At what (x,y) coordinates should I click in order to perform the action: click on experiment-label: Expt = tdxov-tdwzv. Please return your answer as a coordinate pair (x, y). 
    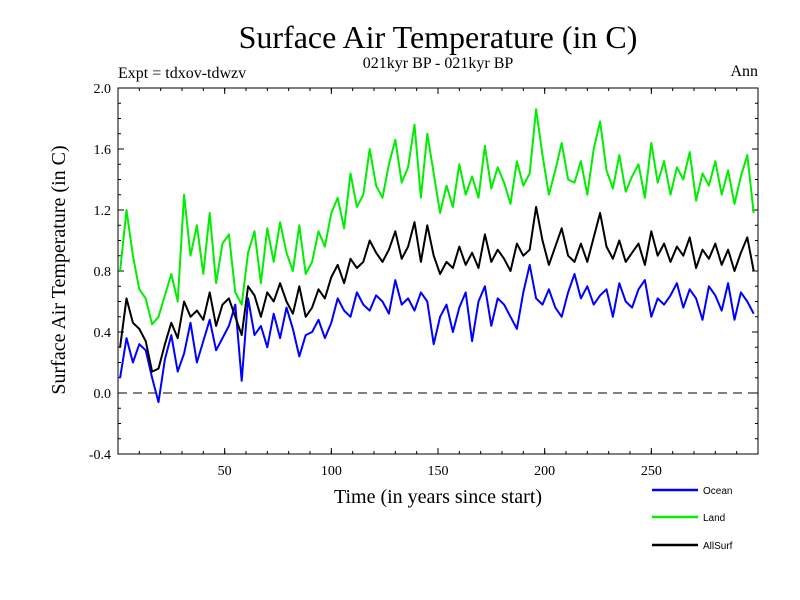
    Looking at the image, I should click on (182, 73).